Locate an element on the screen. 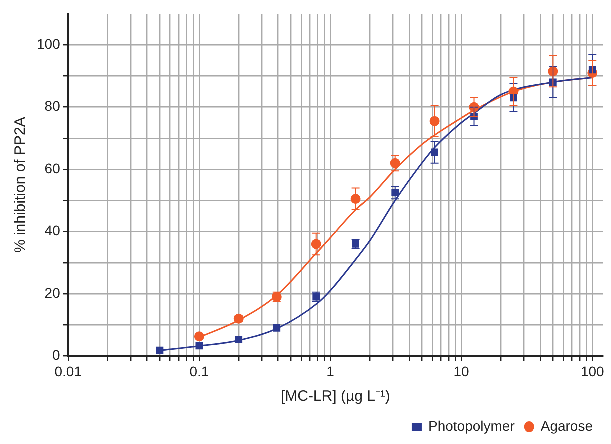  y-axis-title: % inhibition of PP2A is located at coordinates (21, 185).